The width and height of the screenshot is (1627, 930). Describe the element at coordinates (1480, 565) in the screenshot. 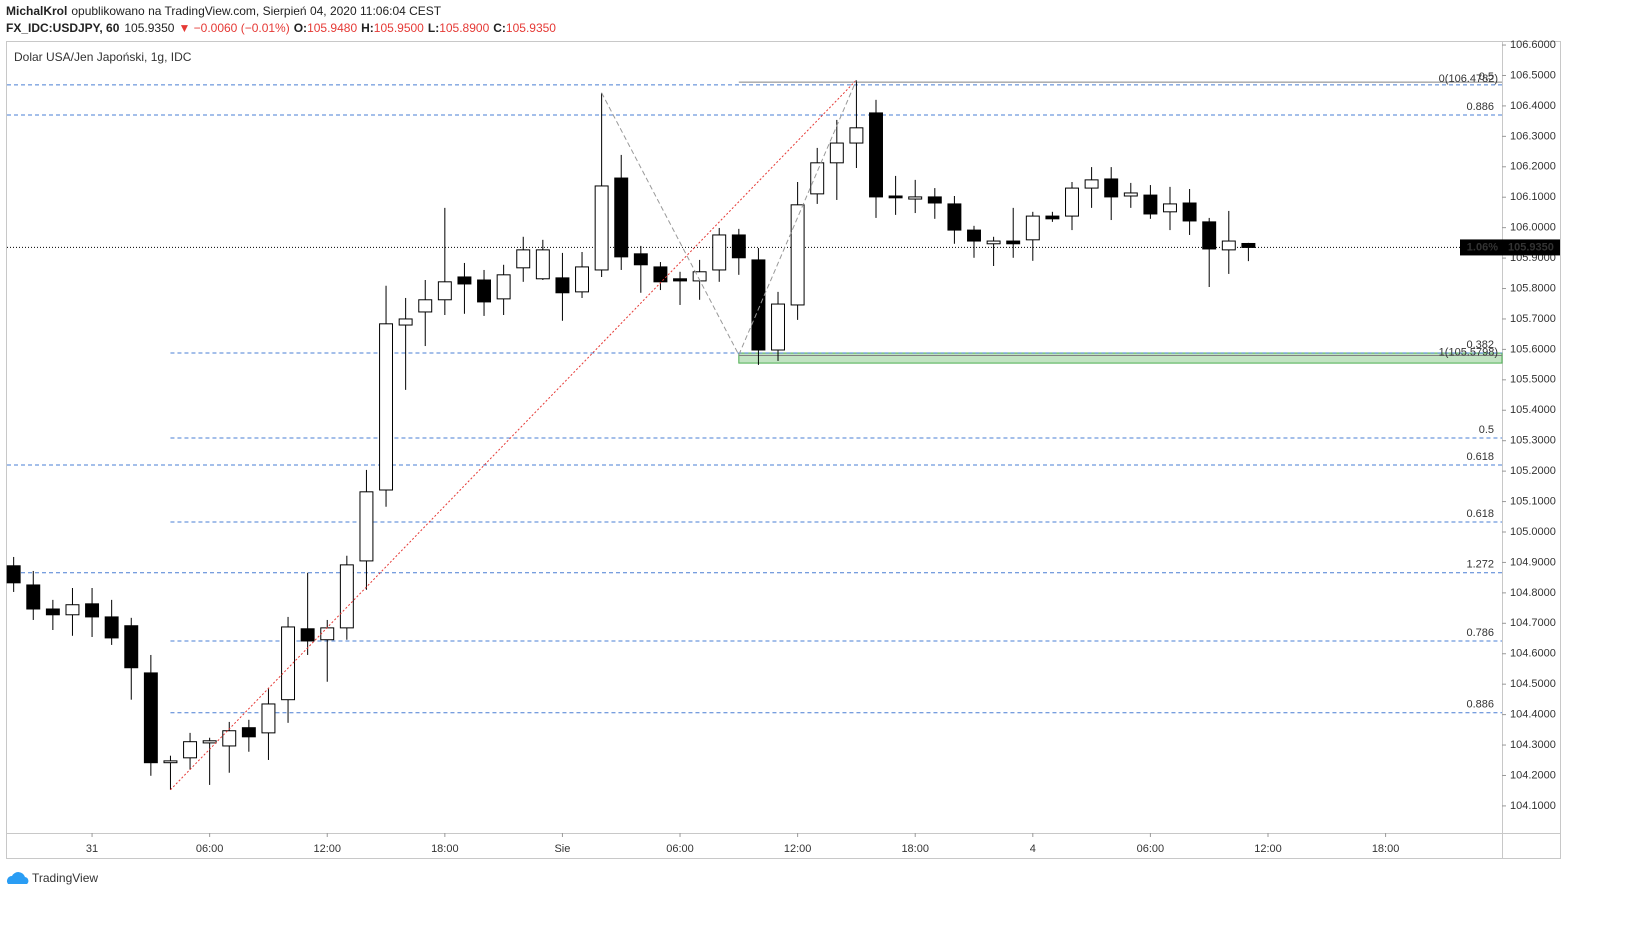

I see `fib-label: 1.272` at that location.